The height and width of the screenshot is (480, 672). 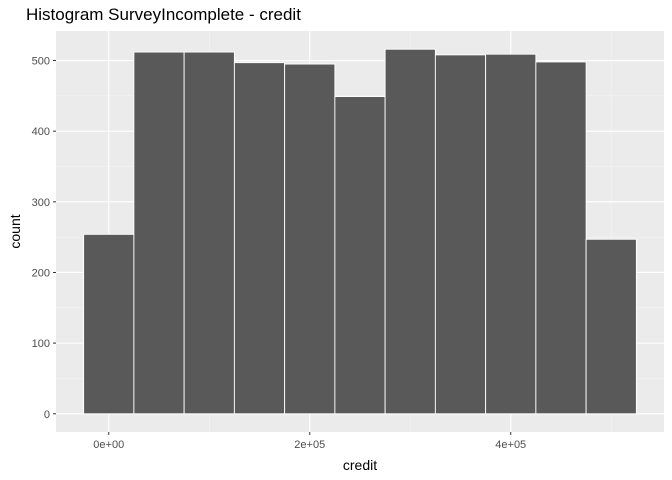 What do you see at coordinates (309, 445) in the screenshot?
I see `x-tick-label: 2e+05` at bounding box center [309, 445].